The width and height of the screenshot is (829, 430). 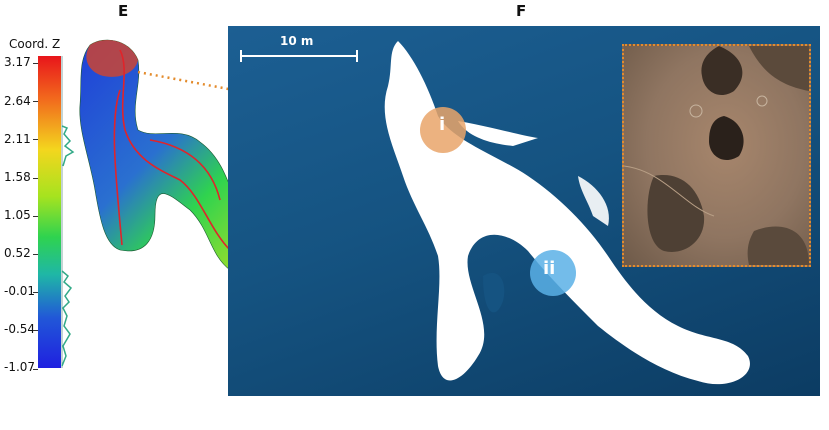 I want to click on site-photo-inset, so click(x=716, y=155).